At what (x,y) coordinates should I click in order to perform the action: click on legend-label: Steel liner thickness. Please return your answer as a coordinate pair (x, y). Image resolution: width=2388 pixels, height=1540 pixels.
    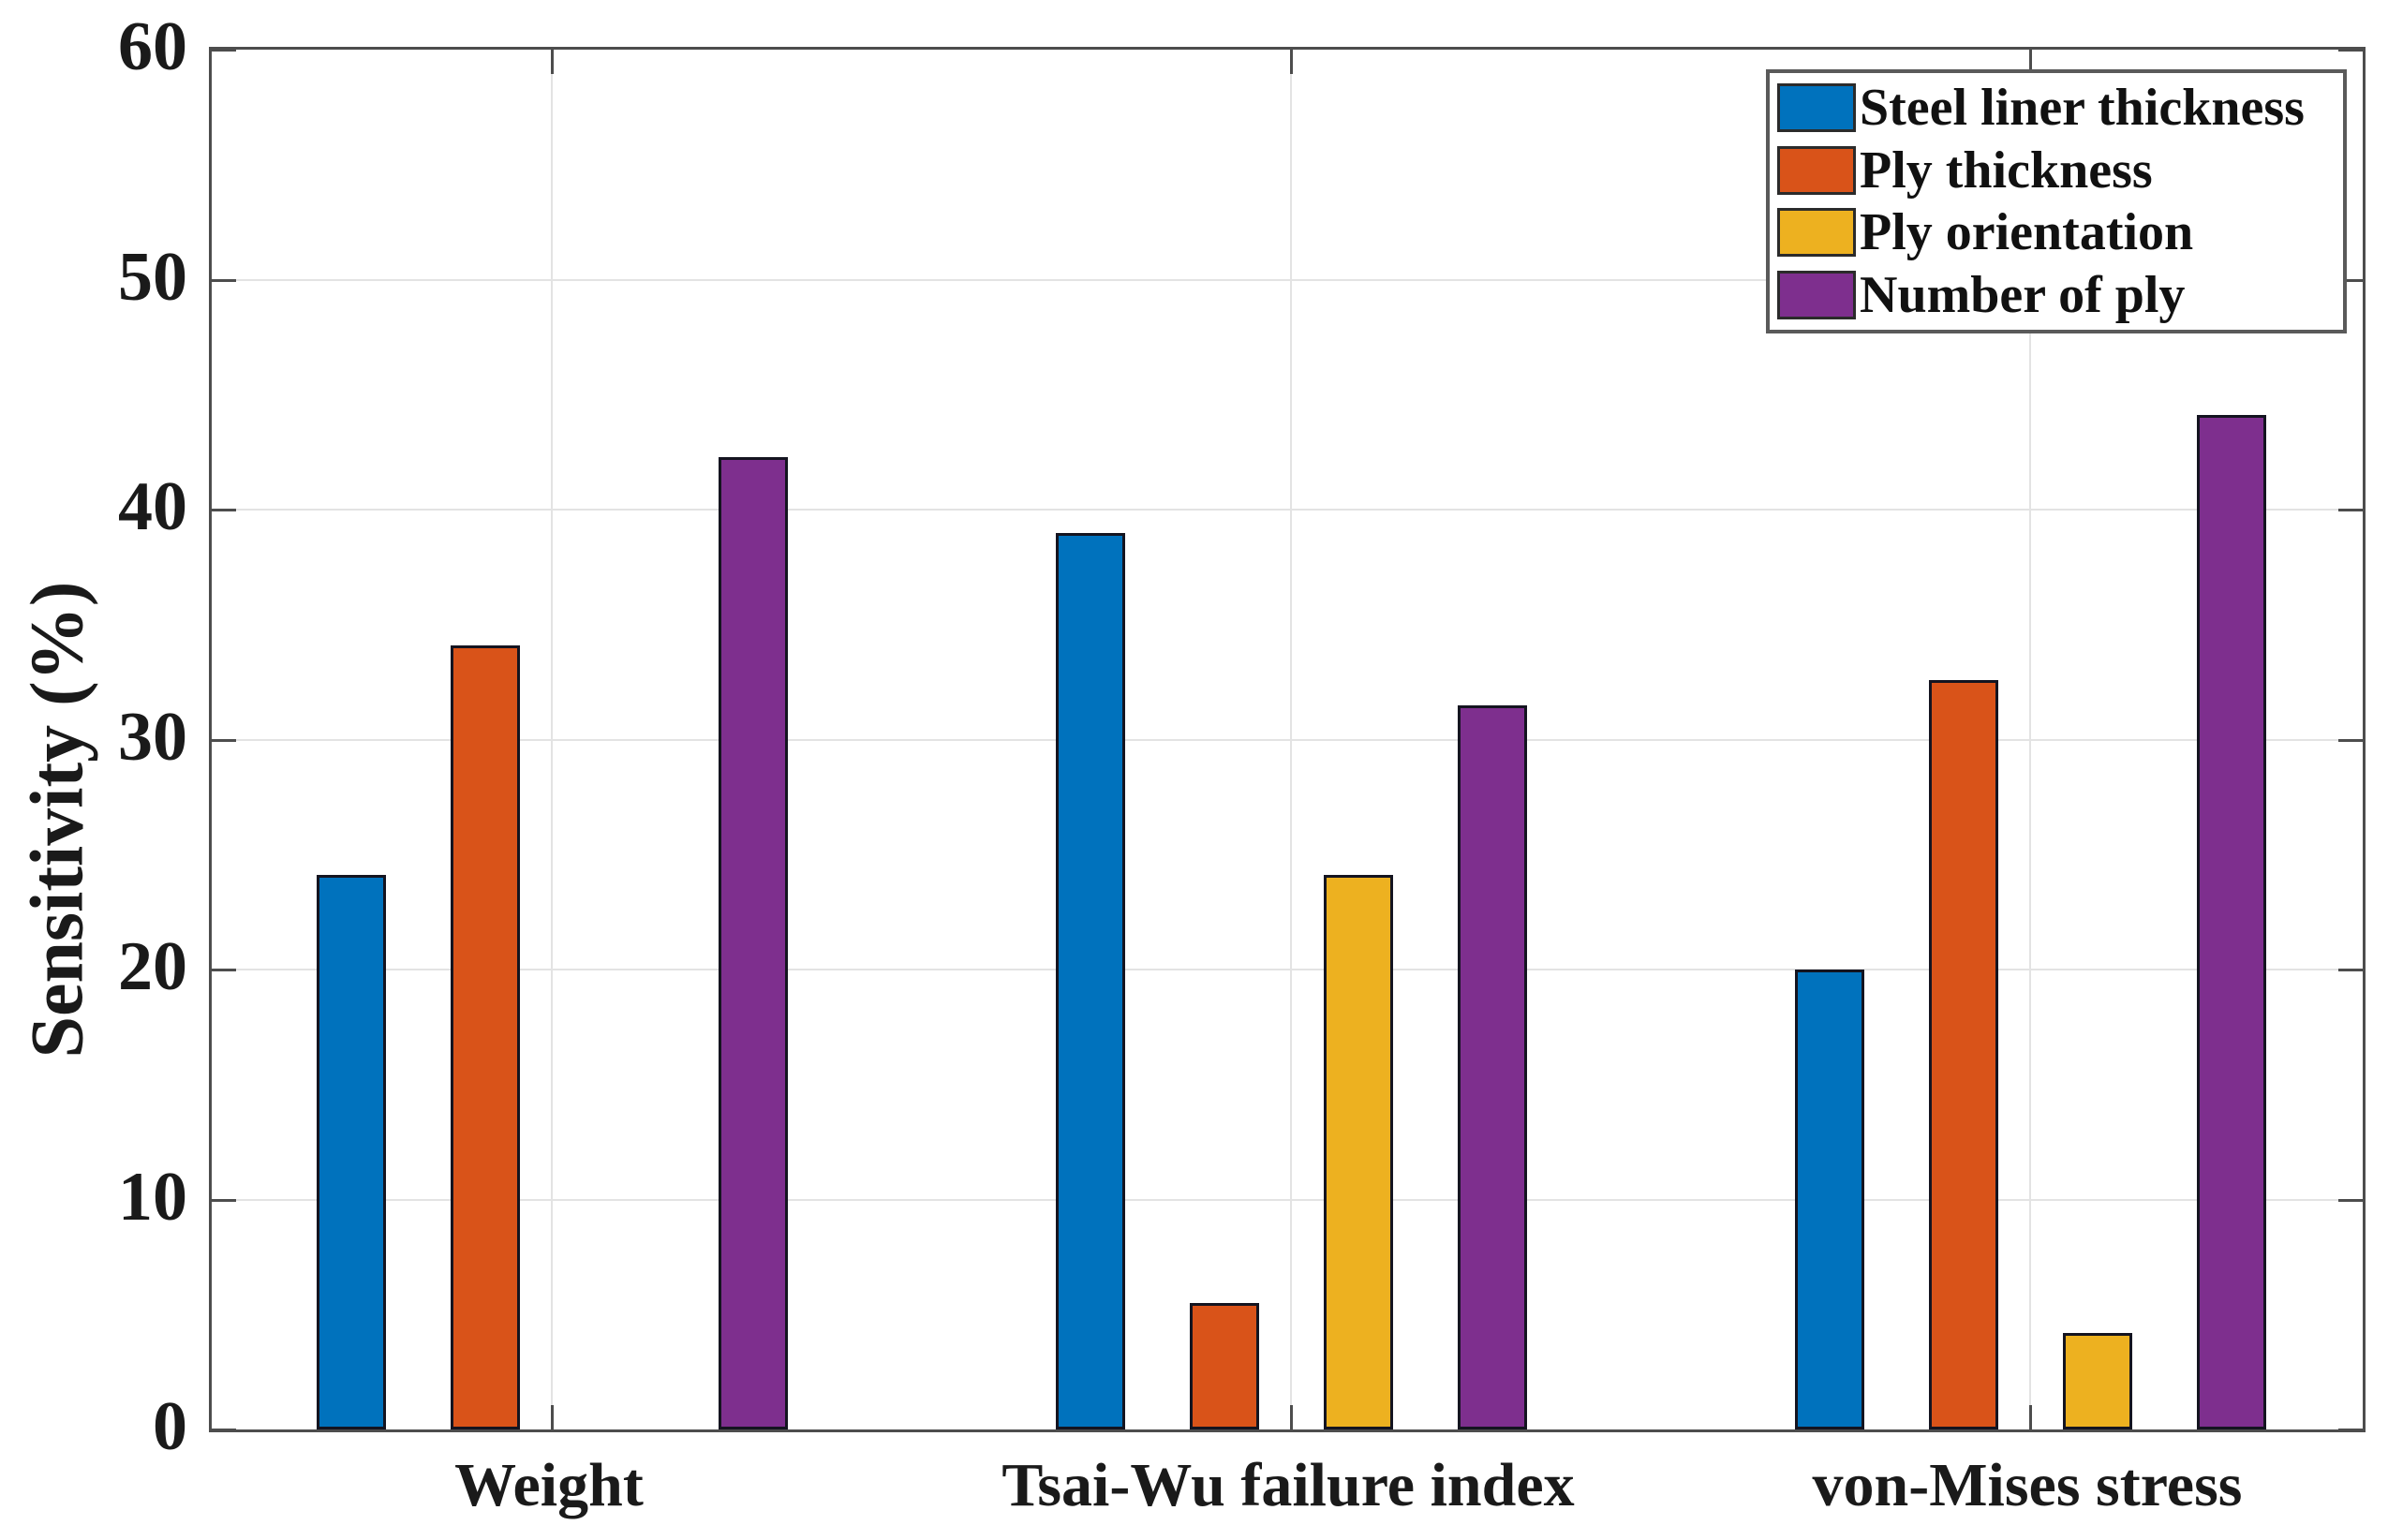
    Looking at the image, I should click on (2082, 108).